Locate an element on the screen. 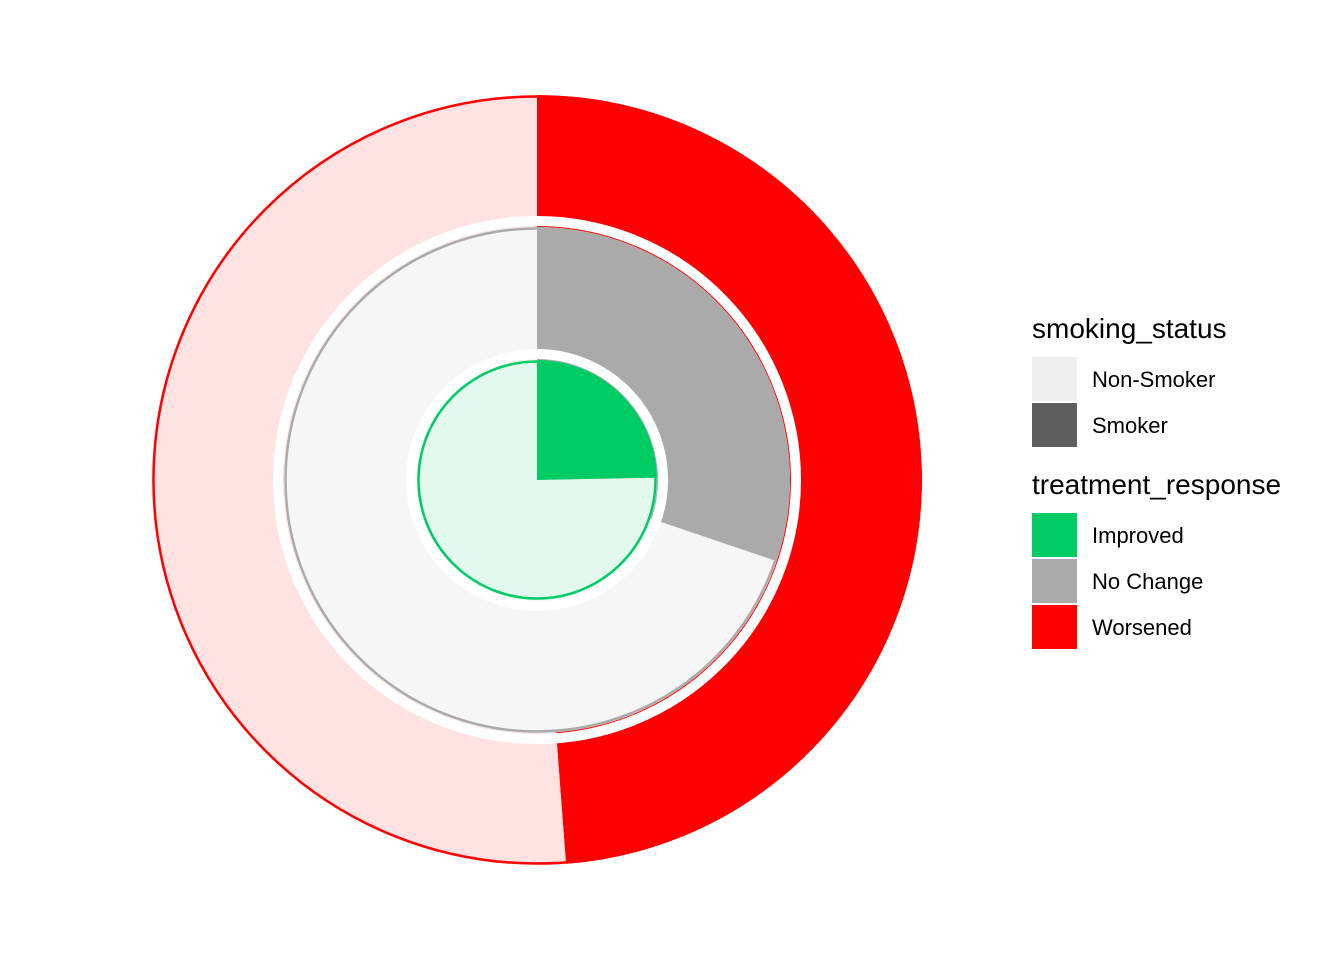 This screenshot has width=1344, height=960. slice-improved-smoker is located at coordinates (597, 420).